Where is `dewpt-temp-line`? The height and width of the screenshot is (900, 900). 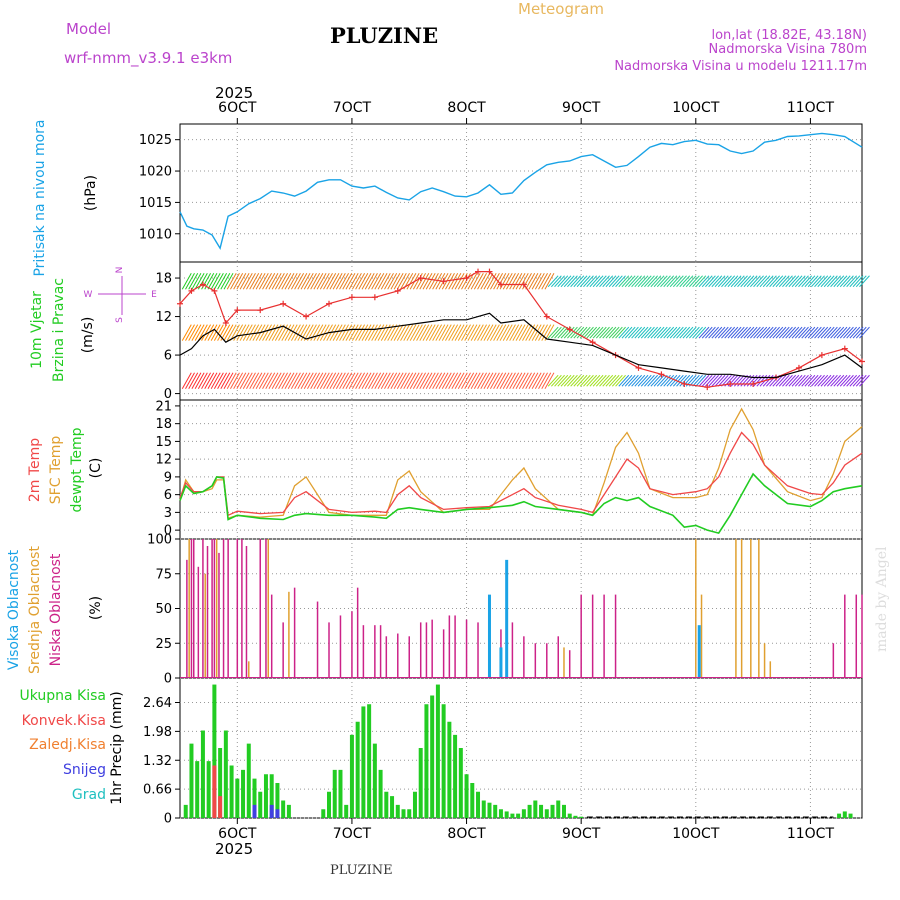 dewpt-temp-line is located at coordinates (521, 503).